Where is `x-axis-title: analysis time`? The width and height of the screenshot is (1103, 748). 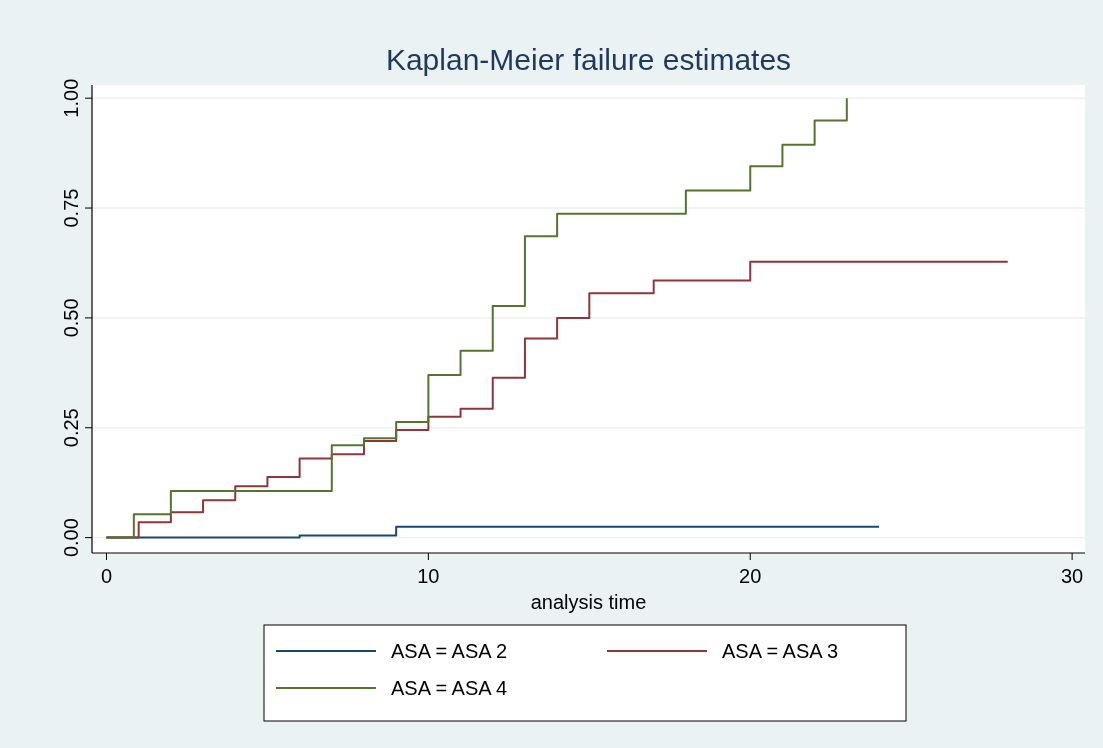 x-axis-title: analysis time is located at coordinates (588, 602).